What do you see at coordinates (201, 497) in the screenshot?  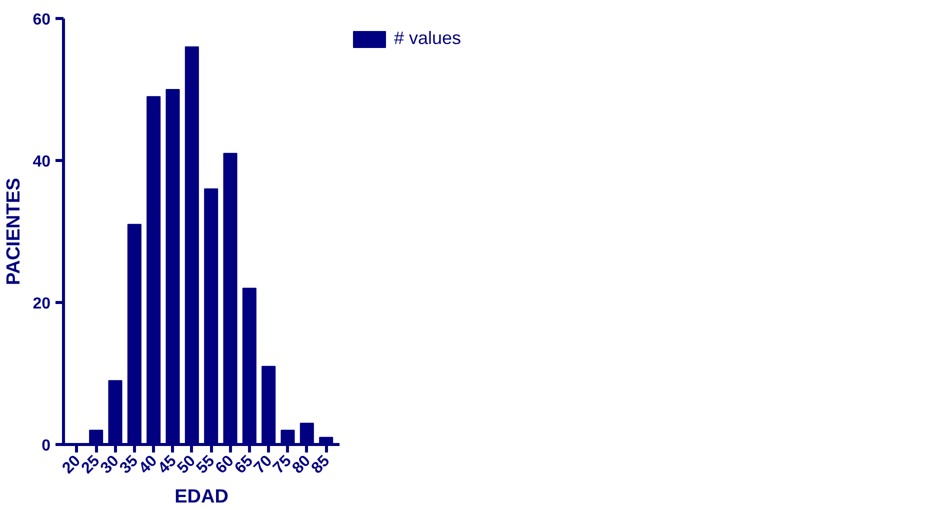 I see `x-axis-title: EDAD` at bounding box center [201, 497].